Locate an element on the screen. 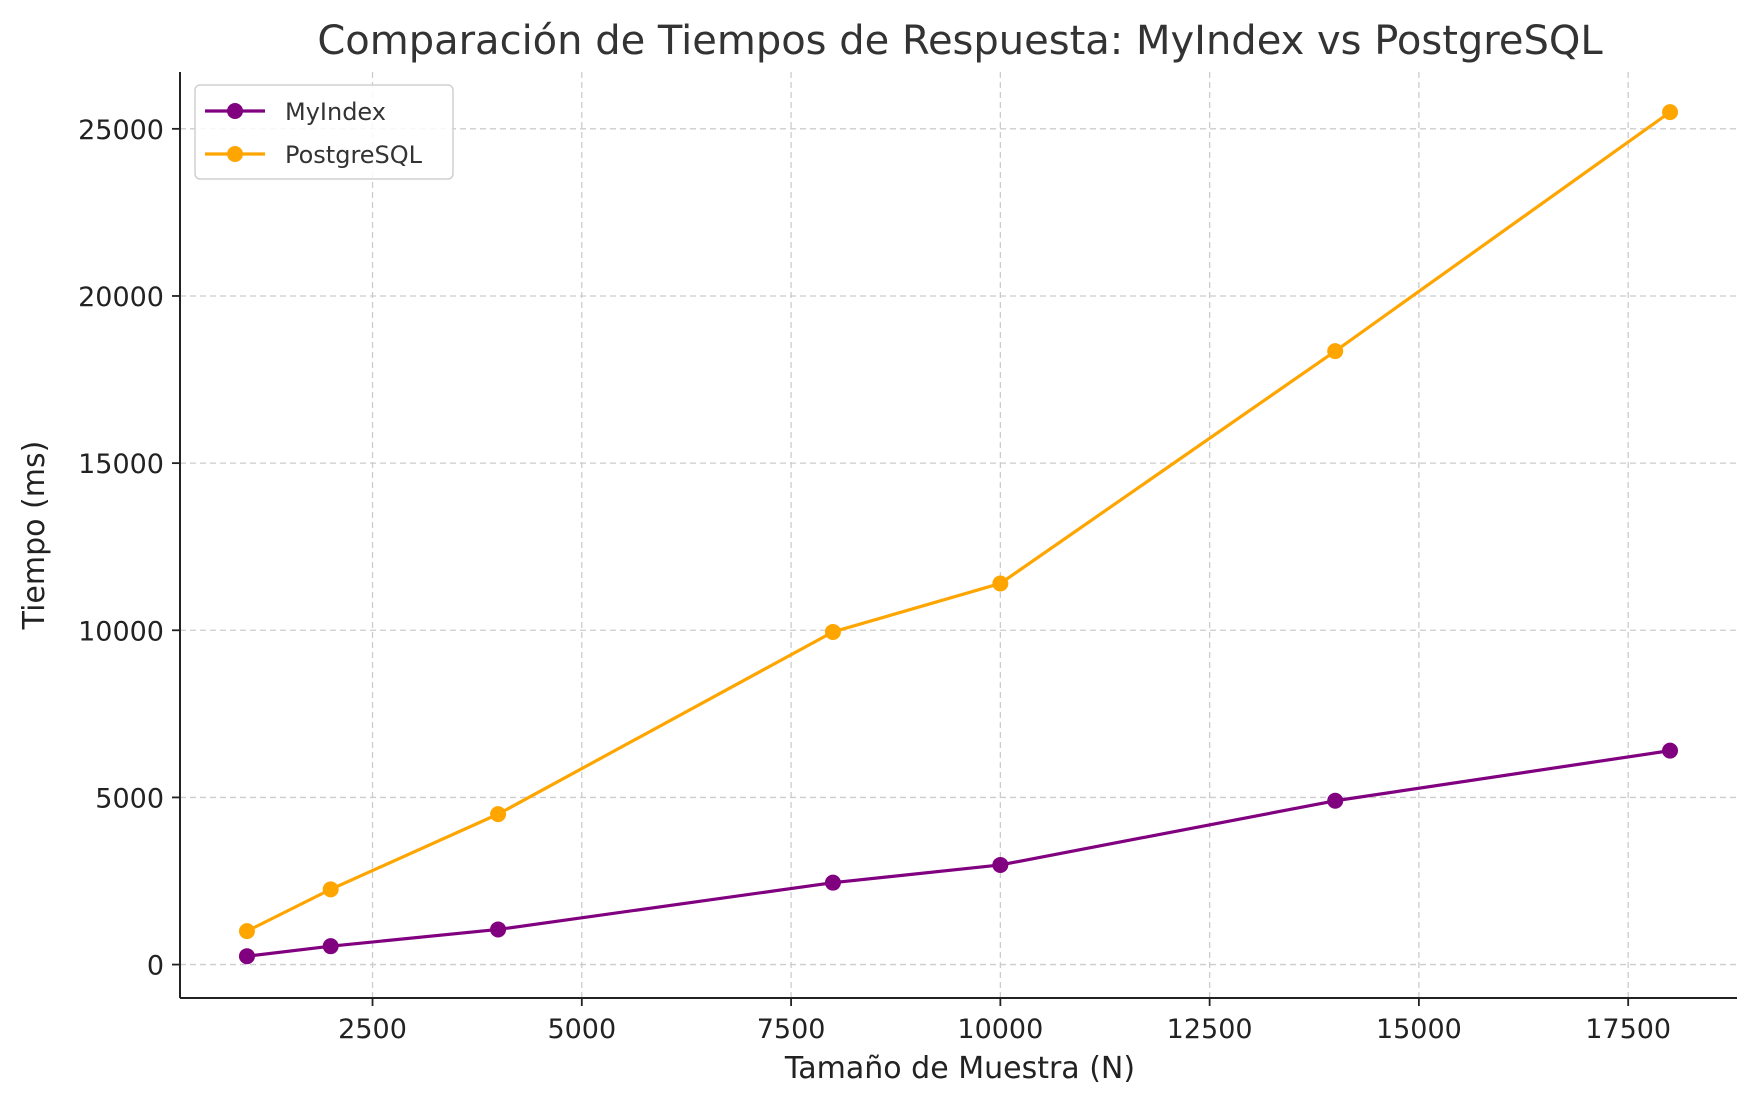  legend-marker-postgresql is located at coordinates (235, 154).